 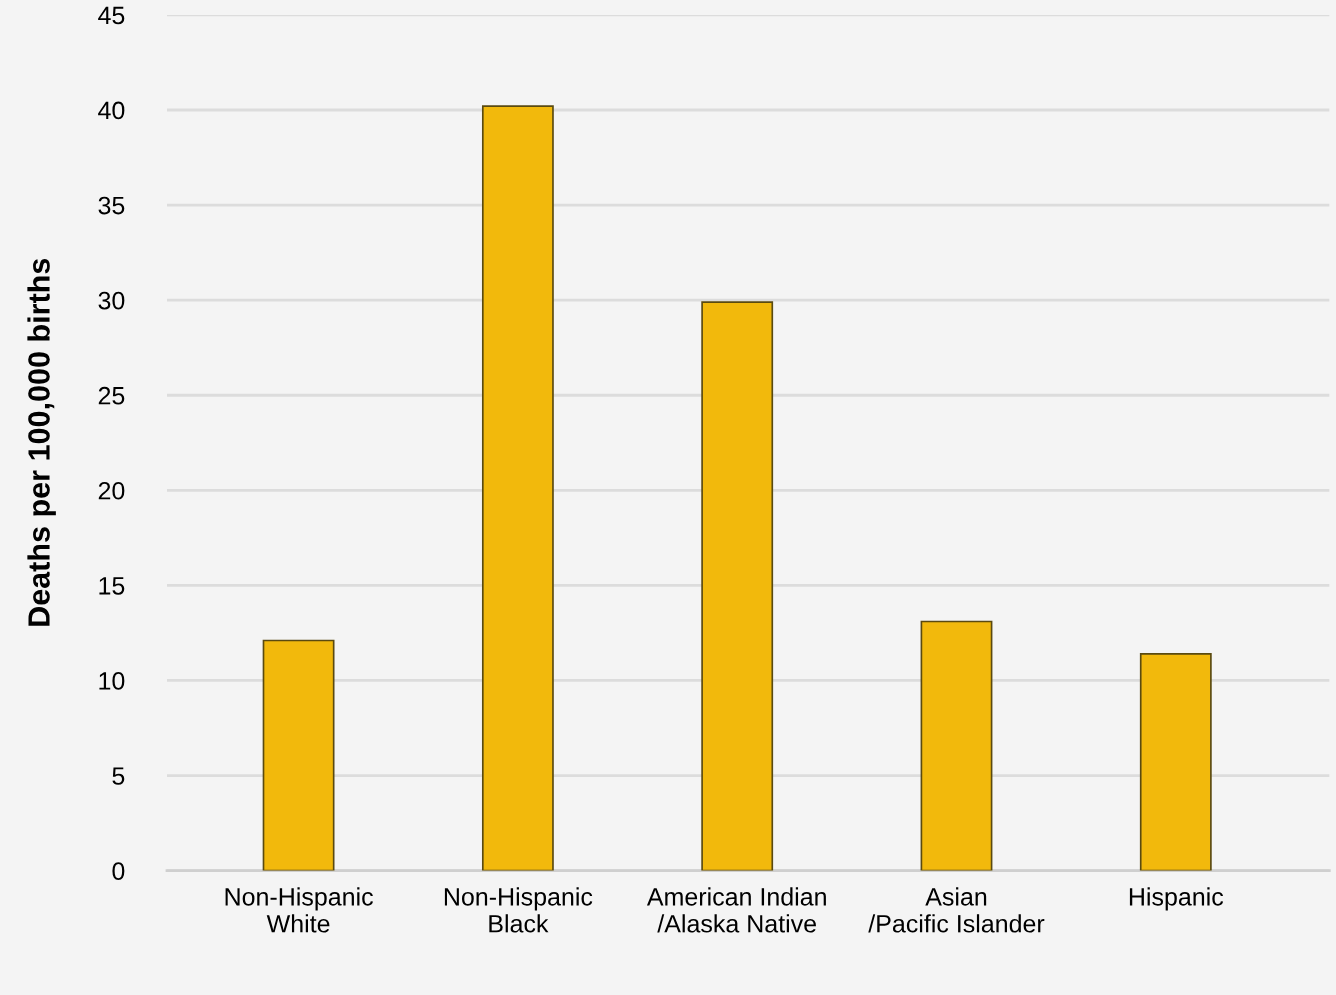 I want to click on y-axis-title: Deaths per 100,000 births, so click(x=41, y=442).